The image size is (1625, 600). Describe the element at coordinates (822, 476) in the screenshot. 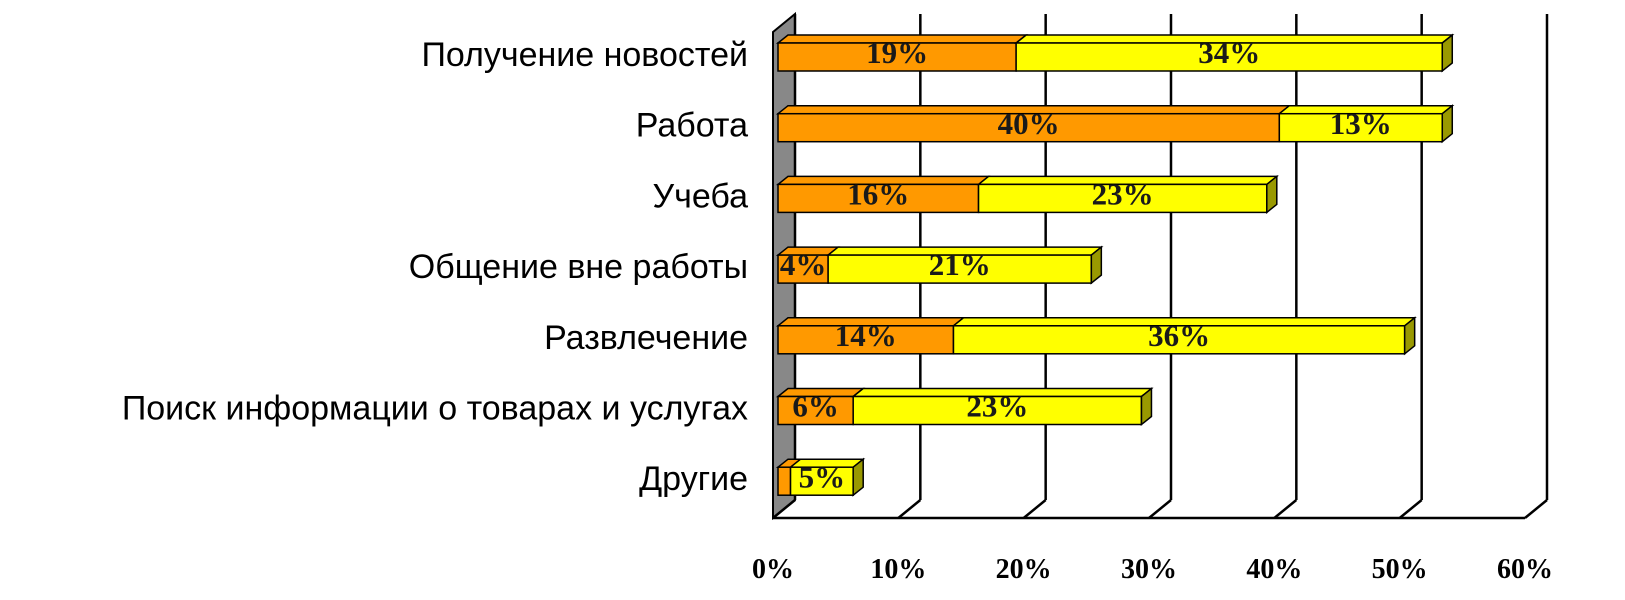

I see `data-label: 5%` at that location.